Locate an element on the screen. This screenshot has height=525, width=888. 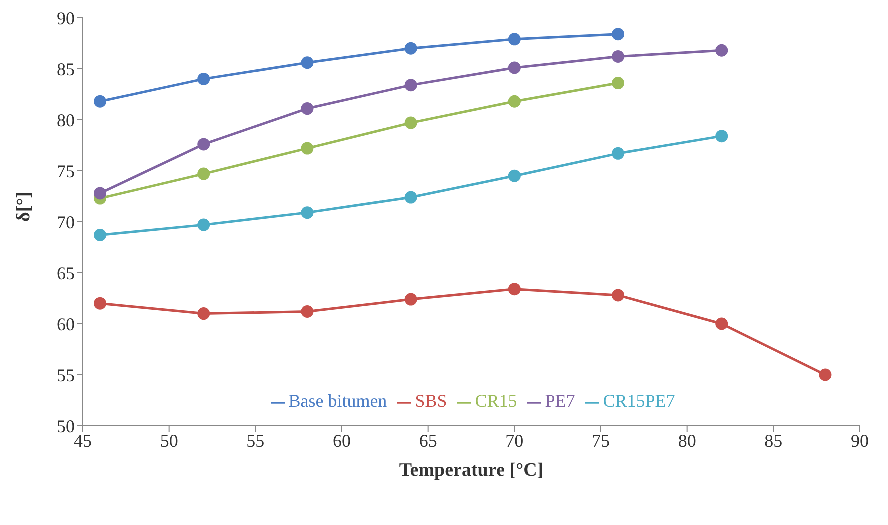
legend-label: CR15 is located at coordinates (496, 401).